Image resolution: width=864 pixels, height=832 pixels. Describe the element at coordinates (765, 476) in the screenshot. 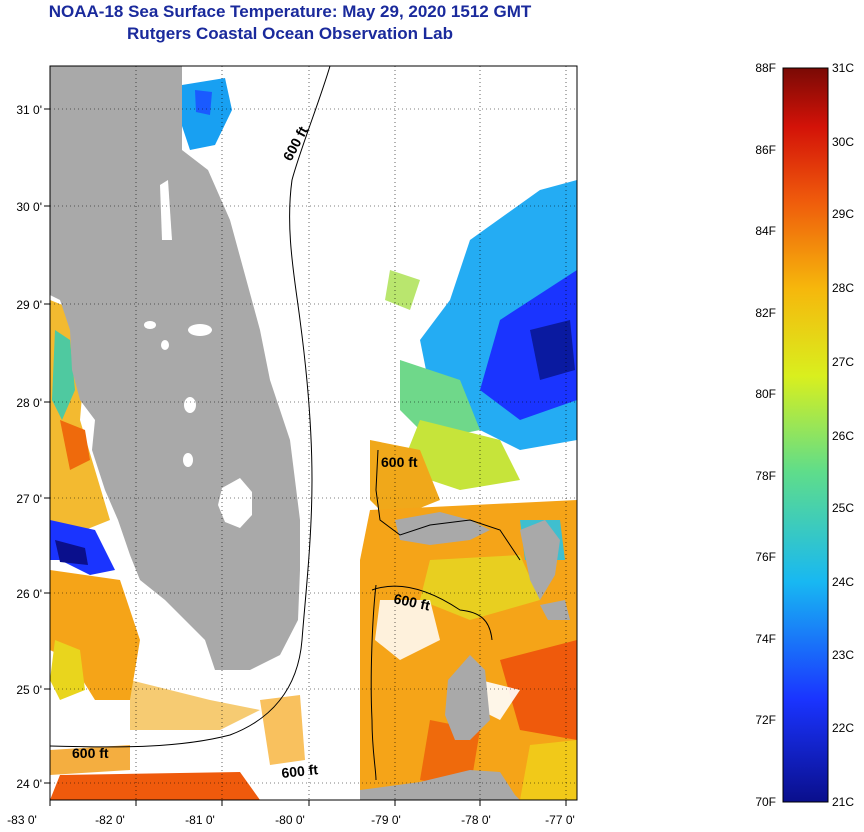

I see `colorbar-f-label: 78F` at that location.